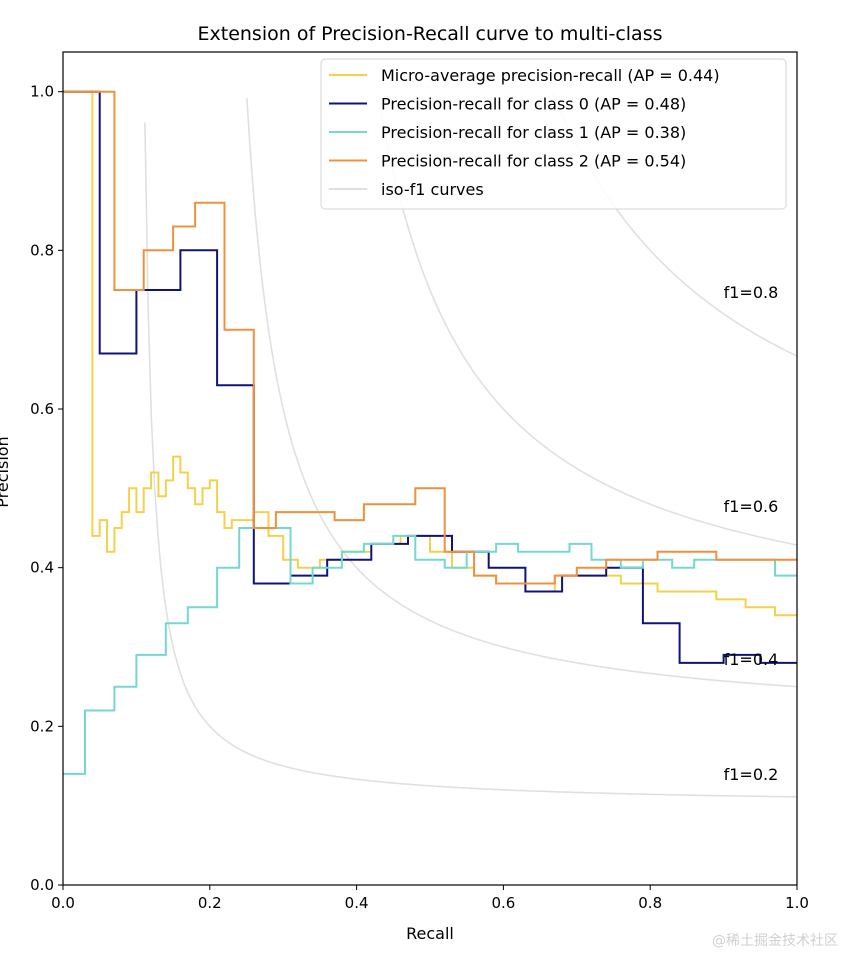 The image size is (846, 956). What do you see at coordinates (775, 941) in the screenshot?
I see `watermark: @稀土掘金技术社区` at bounding box center [775, 941].